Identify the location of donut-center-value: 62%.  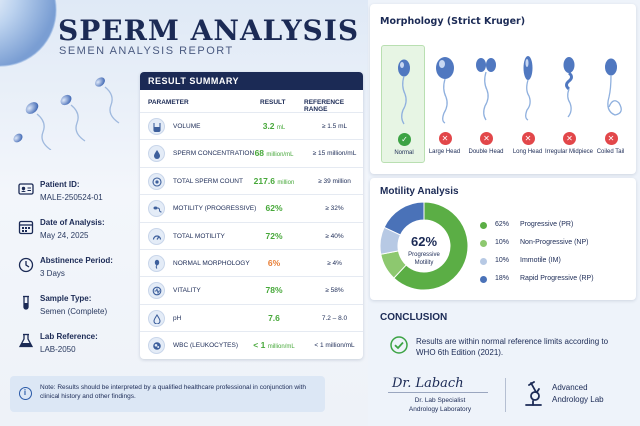
(424, 241).